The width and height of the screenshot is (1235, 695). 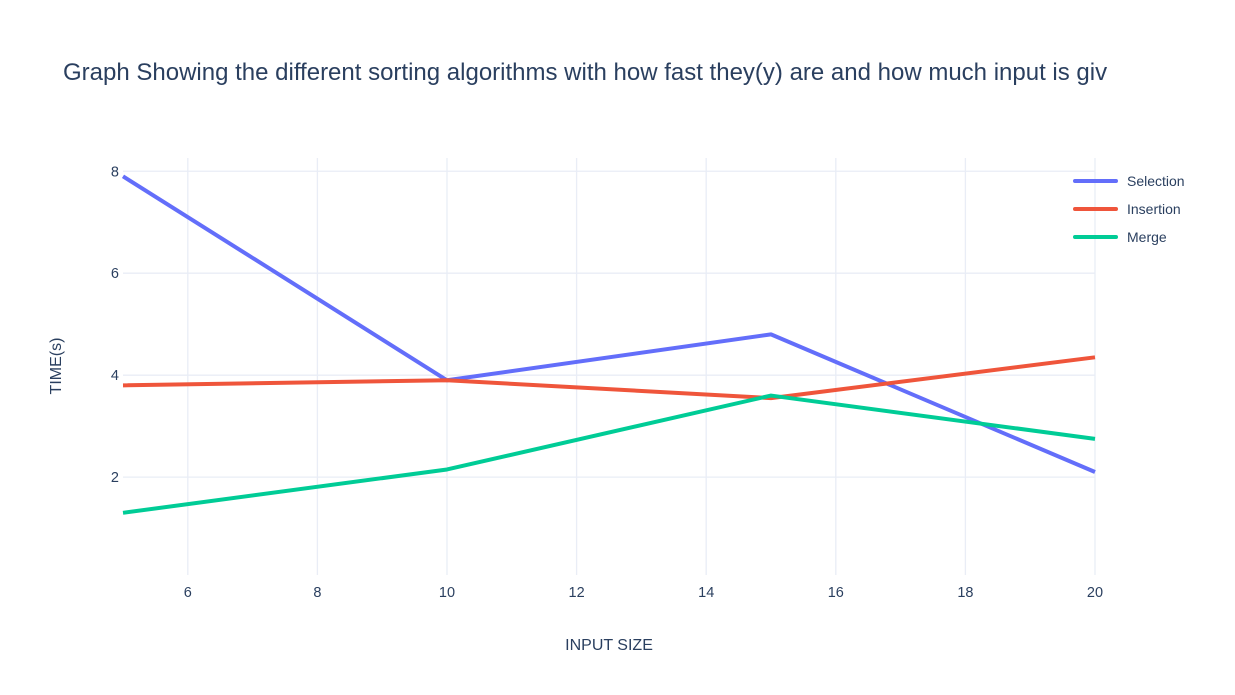 I want to click on legend: Selection Insertion Merge, so click(x=1129, y=209).